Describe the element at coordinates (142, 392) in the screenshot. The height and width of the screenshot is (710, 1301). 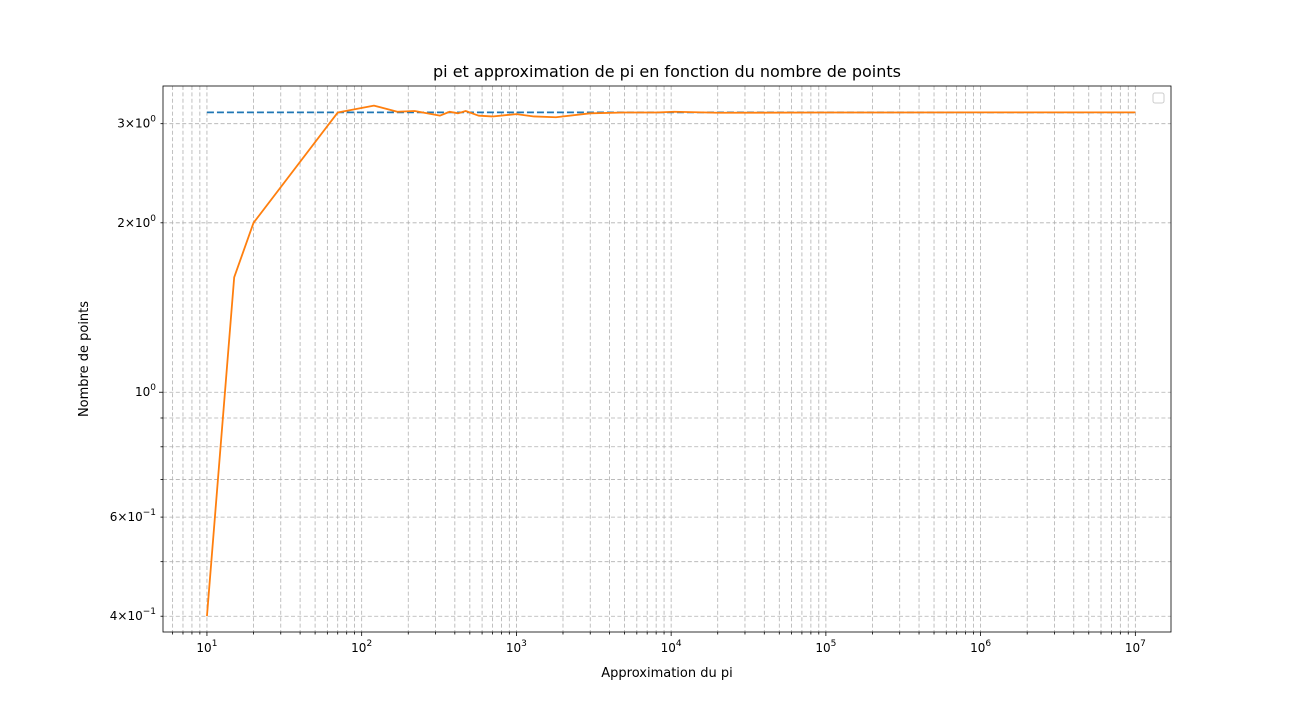
I see `y-tick-label-base: 10` at that location.